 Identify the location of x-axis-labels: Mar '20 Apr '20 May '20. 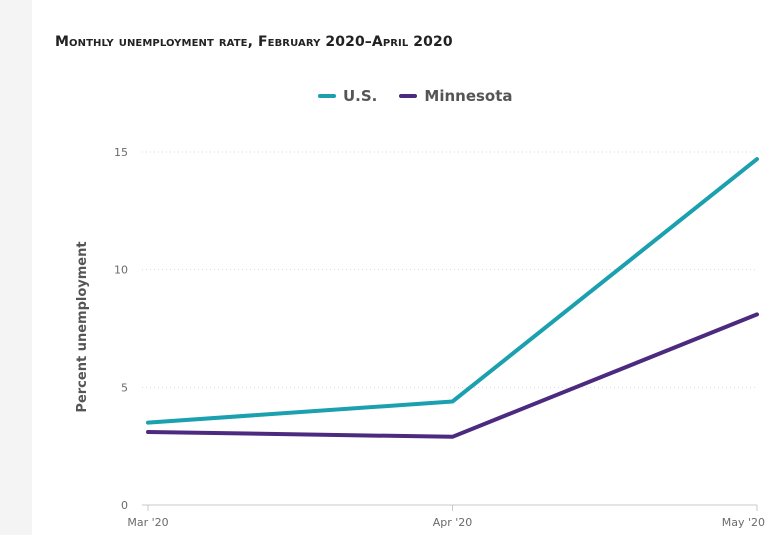
(446, 522).